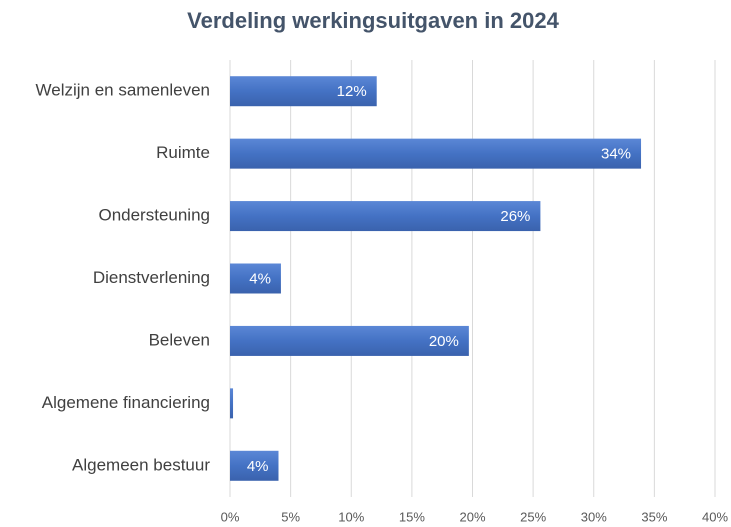  I want to click on value-label: 26%, so click(515, 216).